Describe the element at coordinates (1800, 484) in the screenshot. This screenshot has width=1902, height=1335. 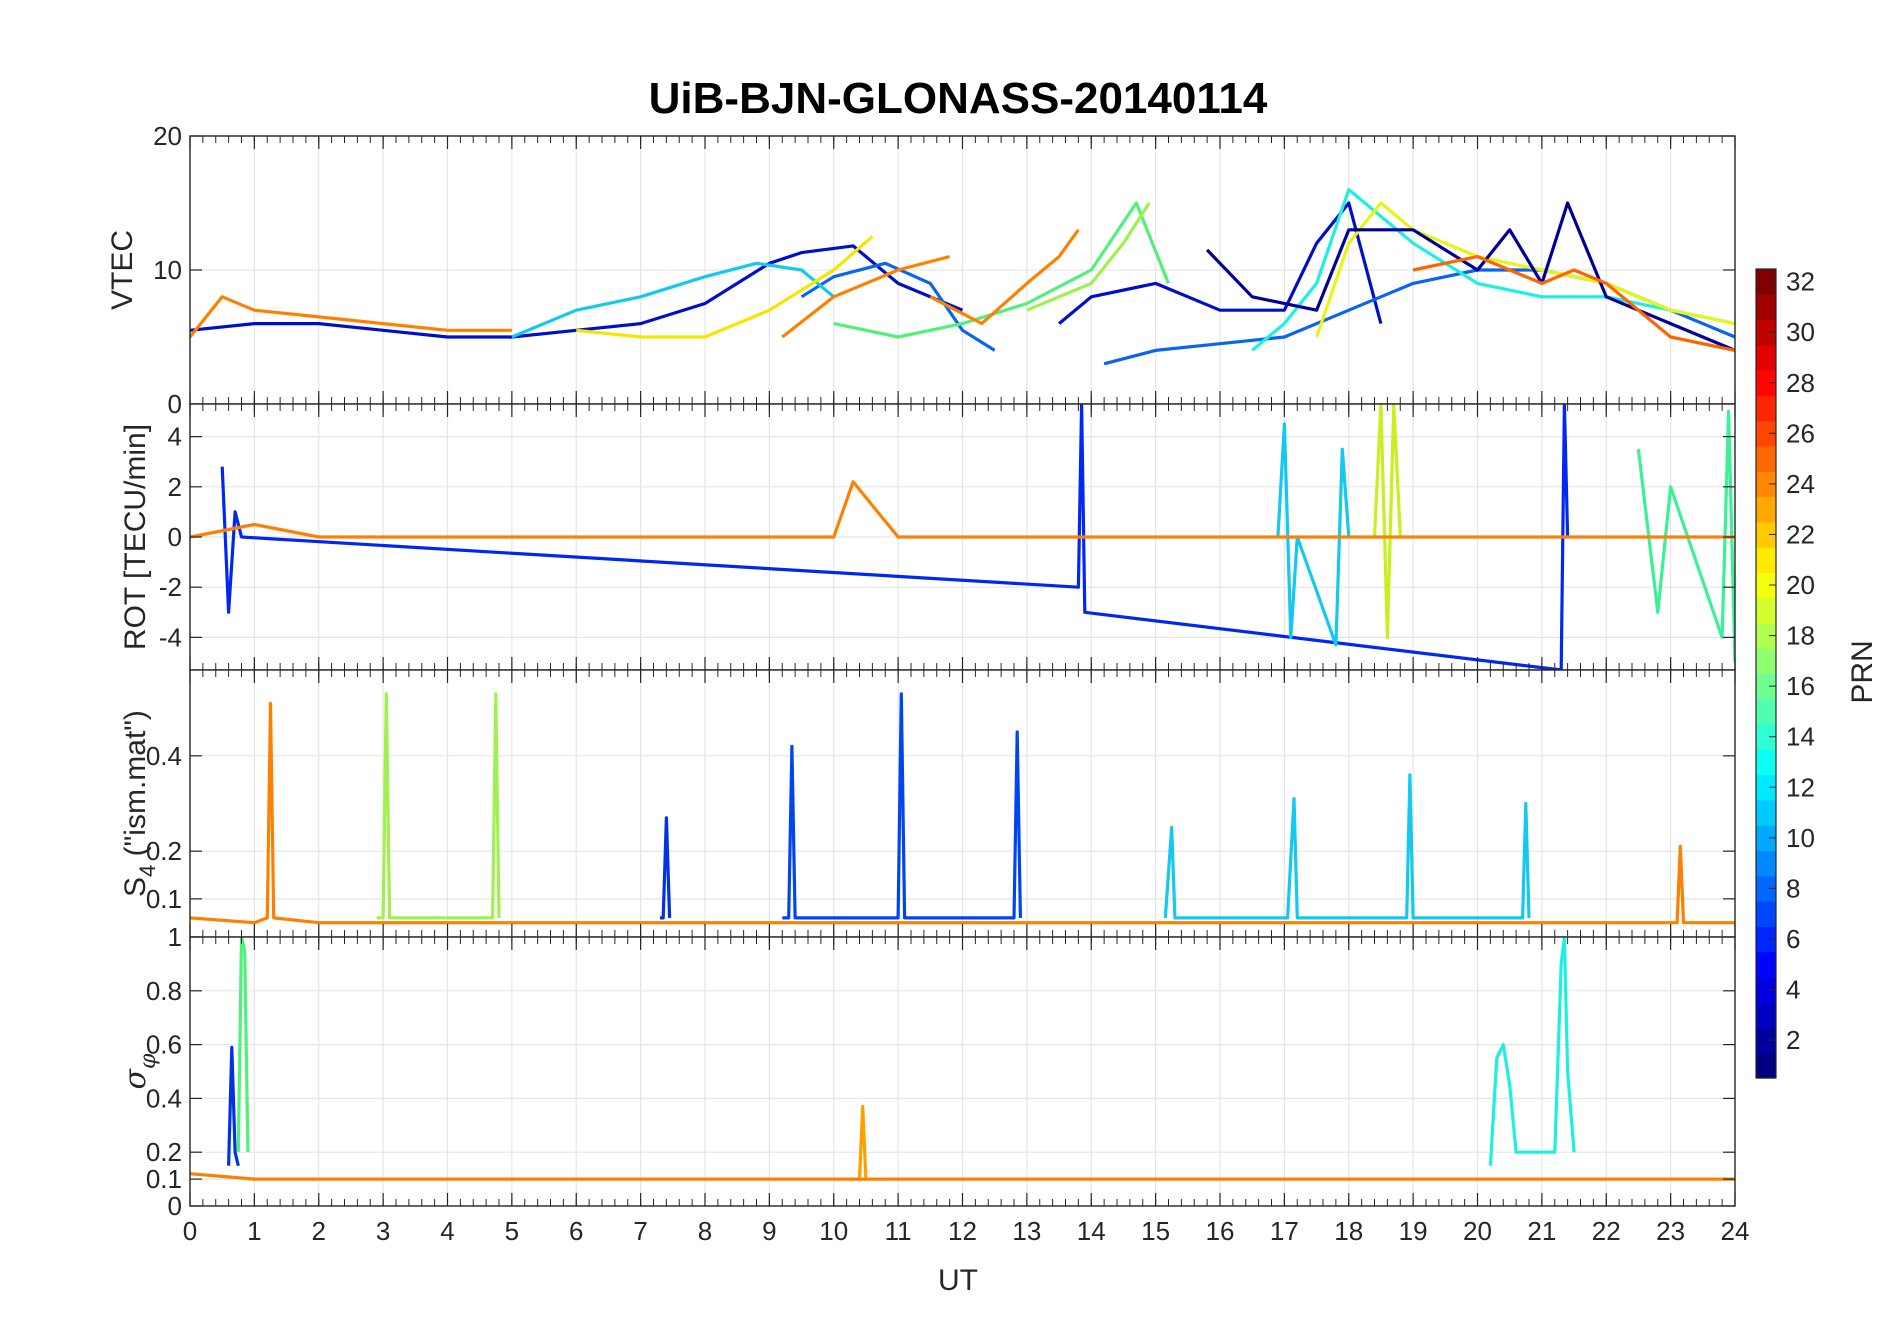
I see `colorbar-tick-label: 24` at that location.